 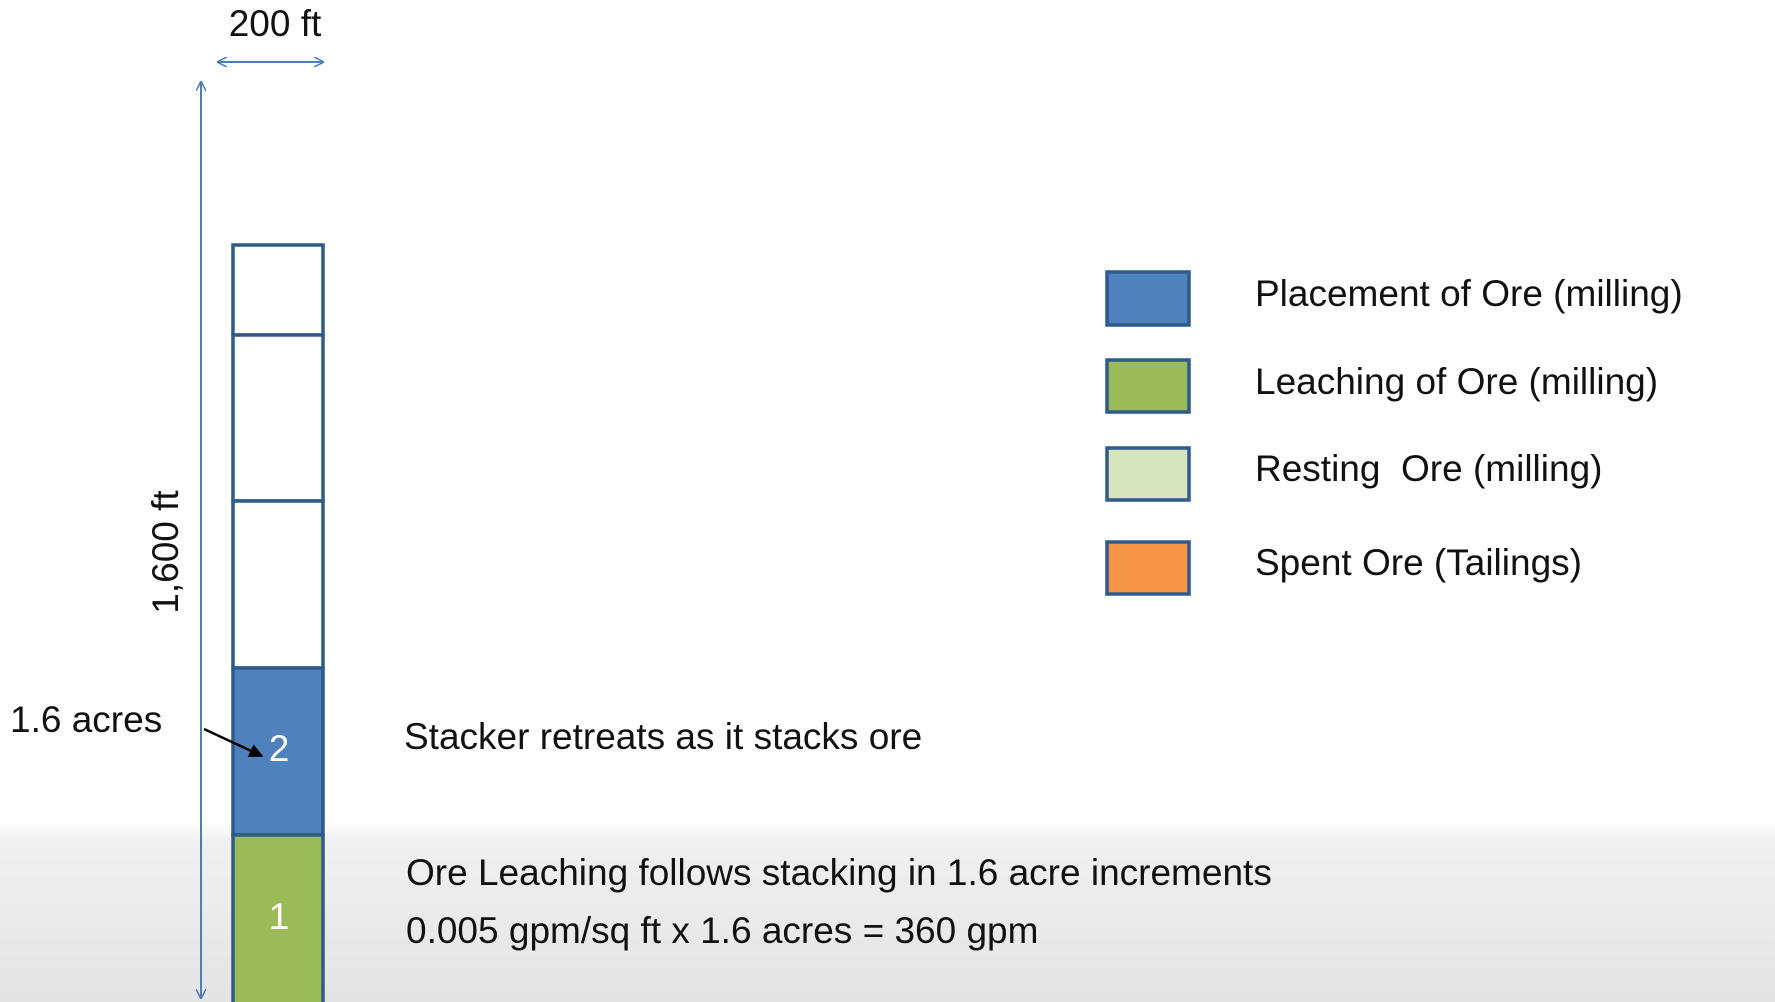 What do you see at coordinates (86, 719) in the screenshot?
I see `area-label: 1.6 acres` at bounding box center [86, 719].